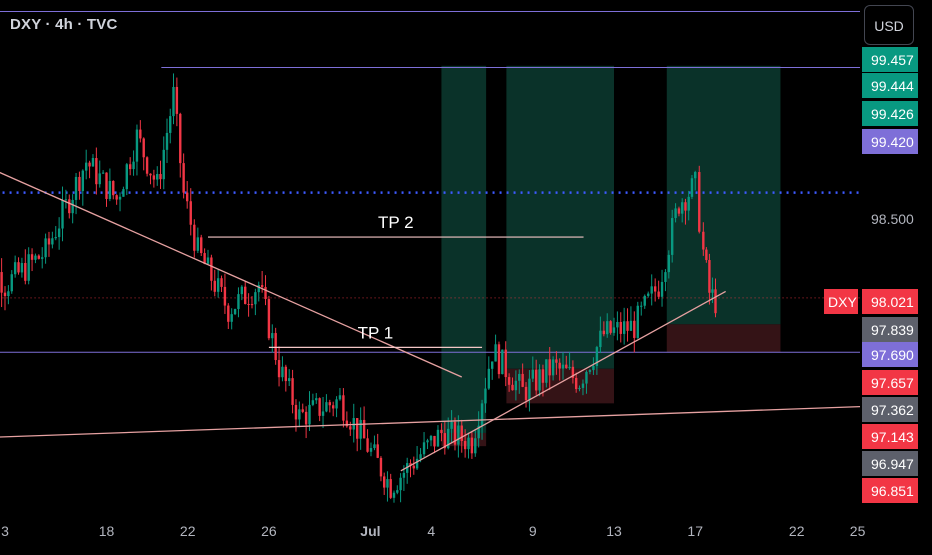 This screenshot has width=932, height=555. I want to click on price-badge-label-11: 96.947, so click(892, 464).